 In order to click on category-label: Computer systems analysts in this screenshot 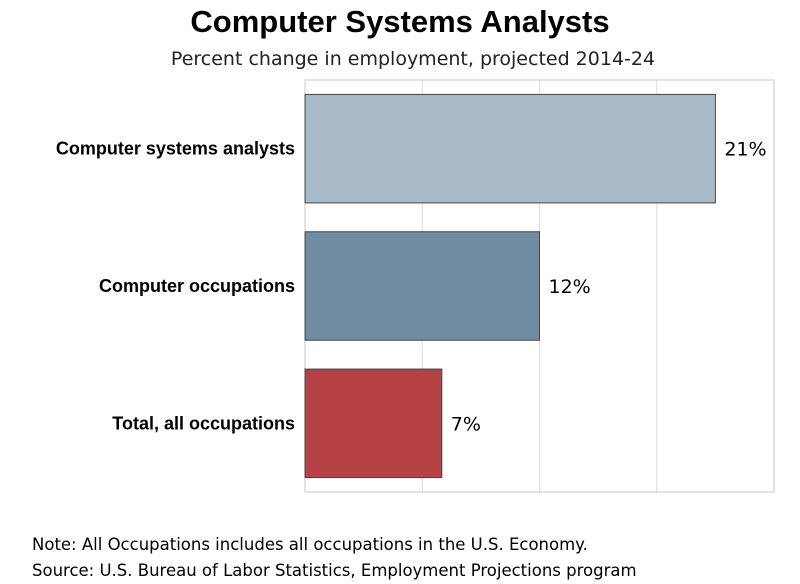, I will do `click(175, 149)`.